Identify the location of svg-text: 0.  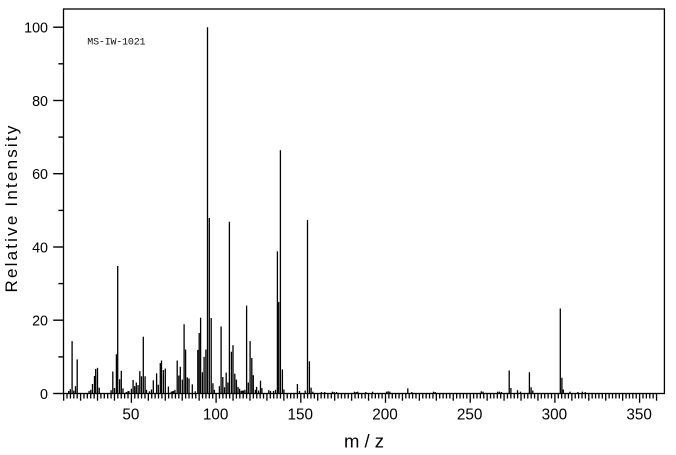
(44, 395).